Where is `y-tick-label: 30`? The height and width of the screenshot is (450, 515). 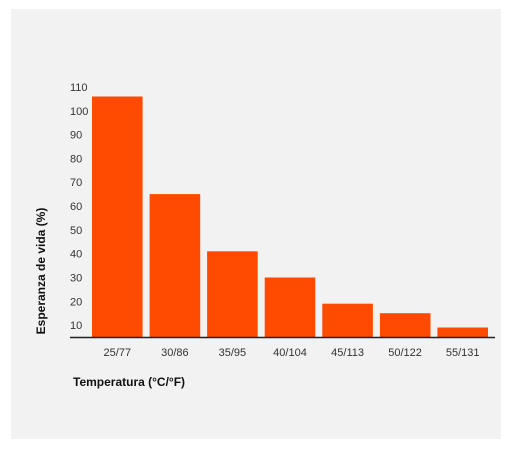 y-tick-label: 30 is located at coordinates (76, 278).